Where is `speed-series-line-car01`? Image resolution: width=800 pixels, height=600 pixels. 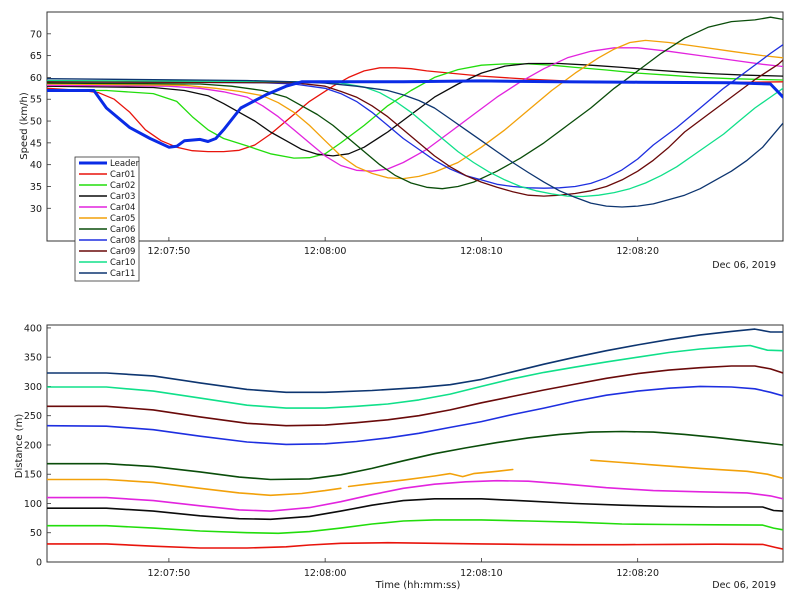 speed-series-line-car01 is located at coordinates (415, 110).